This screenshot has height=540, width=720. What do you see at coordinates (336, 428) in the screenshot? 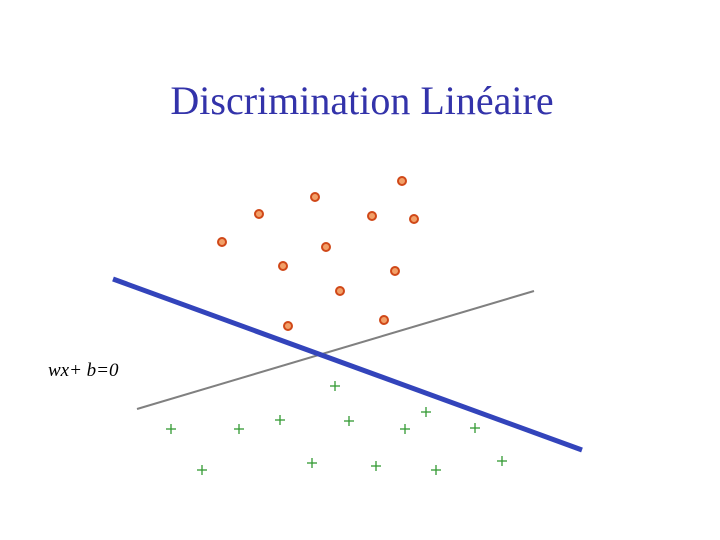
I see `class-b-points` at bounding box center [336, 428].